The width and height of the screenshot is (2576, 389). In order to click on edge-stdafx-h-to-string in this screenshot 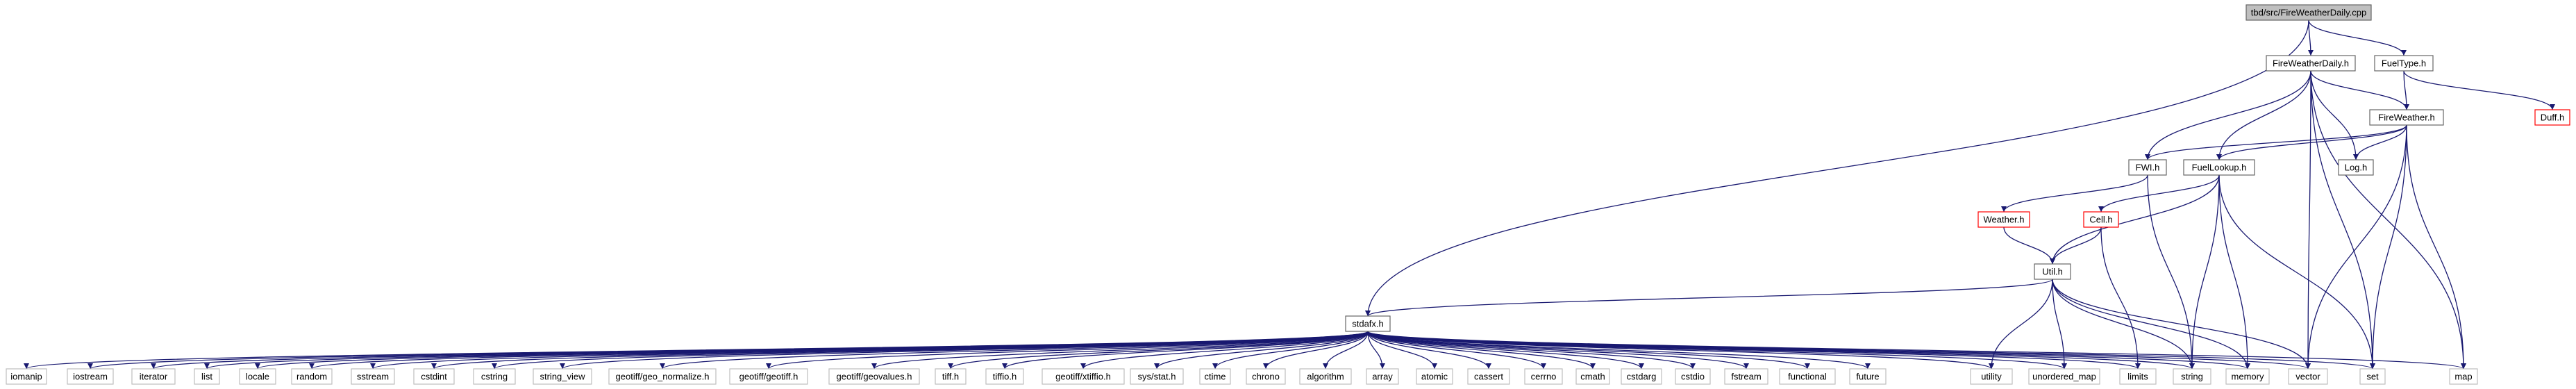, I will do `click(1781, 350)`.